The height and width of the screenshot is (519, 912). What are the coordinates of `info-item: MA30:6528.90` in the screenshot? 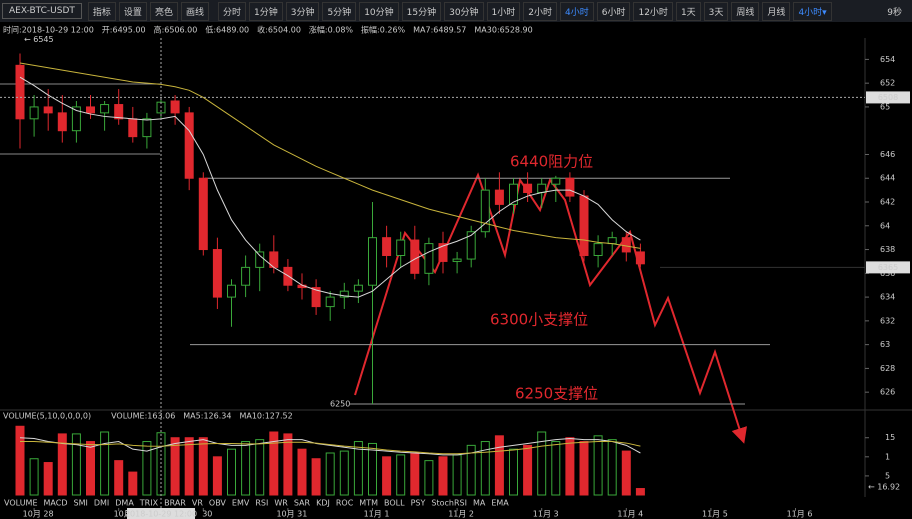 It's located at (503, 30).